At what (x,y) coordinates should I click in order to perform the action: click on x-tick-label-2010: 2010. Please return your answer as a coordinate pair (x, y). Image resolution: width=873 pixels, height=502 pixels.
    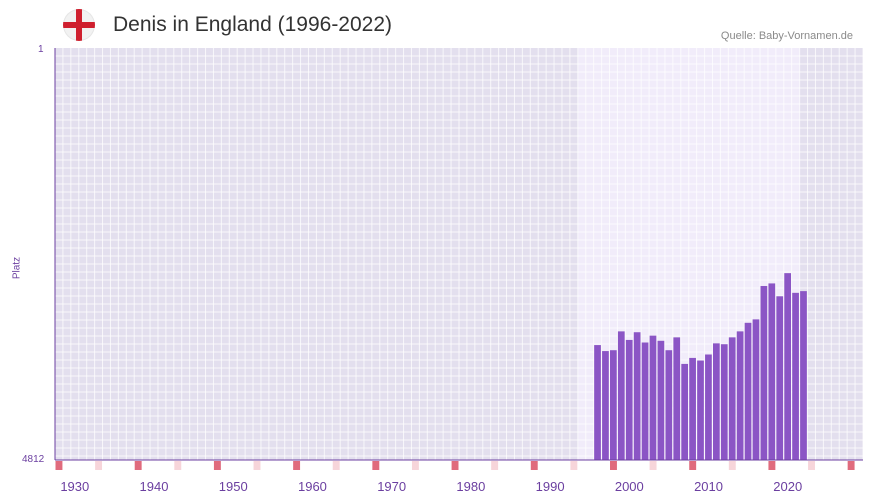
    Looking at the image, I should click on (708, 486).